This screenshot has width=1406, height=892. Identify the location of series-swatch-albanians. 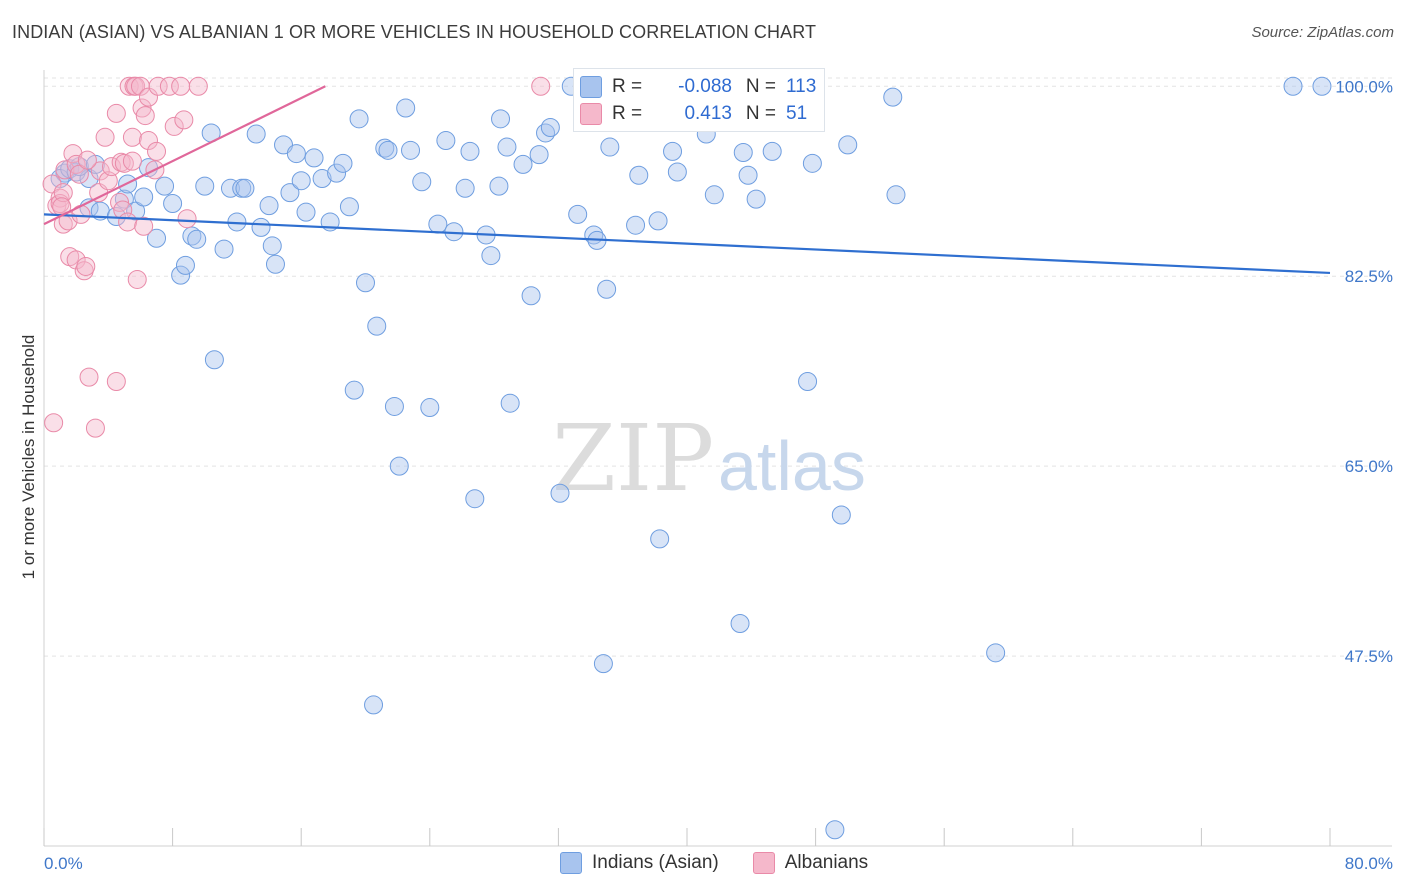
(763, 863).